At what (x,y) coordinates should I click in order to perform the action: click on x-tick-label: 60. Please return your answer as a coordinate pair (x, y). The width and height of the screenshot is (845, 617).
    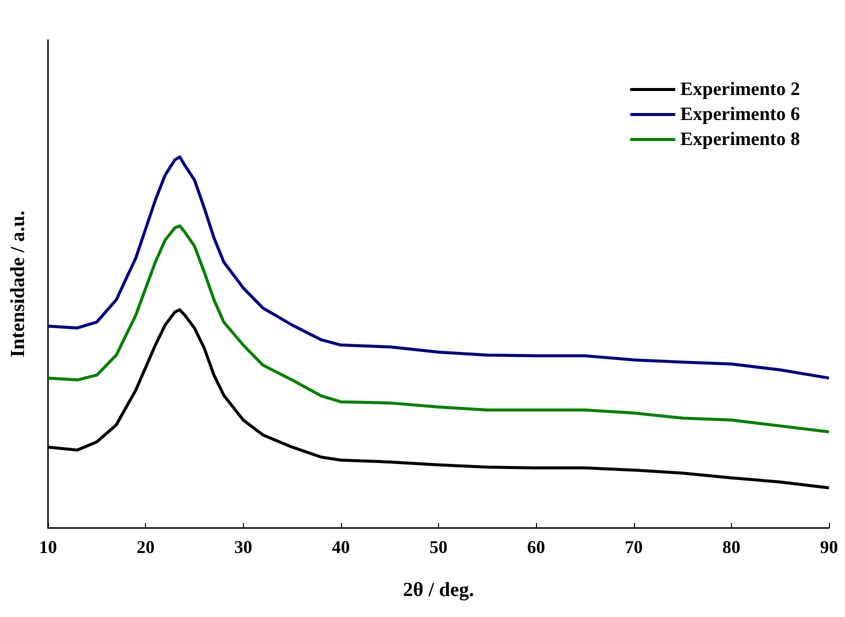
    Looking at the image, I should click on (536, 547).